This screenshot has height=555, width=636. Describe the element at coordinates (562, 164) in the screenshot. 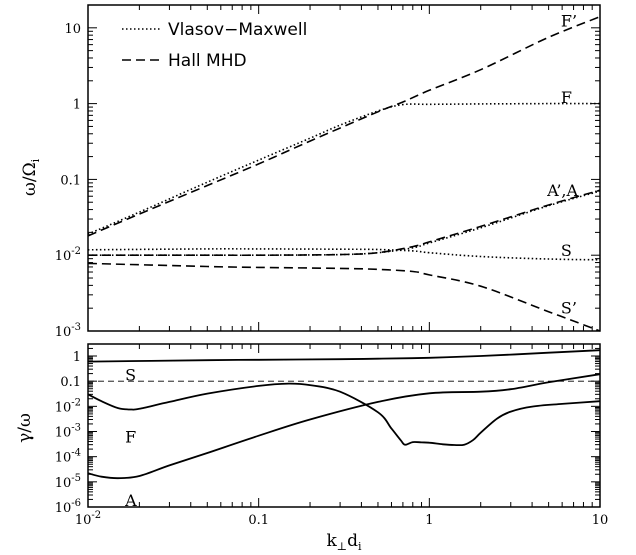

I see `top-annotations: F’ F A’,A S S’` at that location.